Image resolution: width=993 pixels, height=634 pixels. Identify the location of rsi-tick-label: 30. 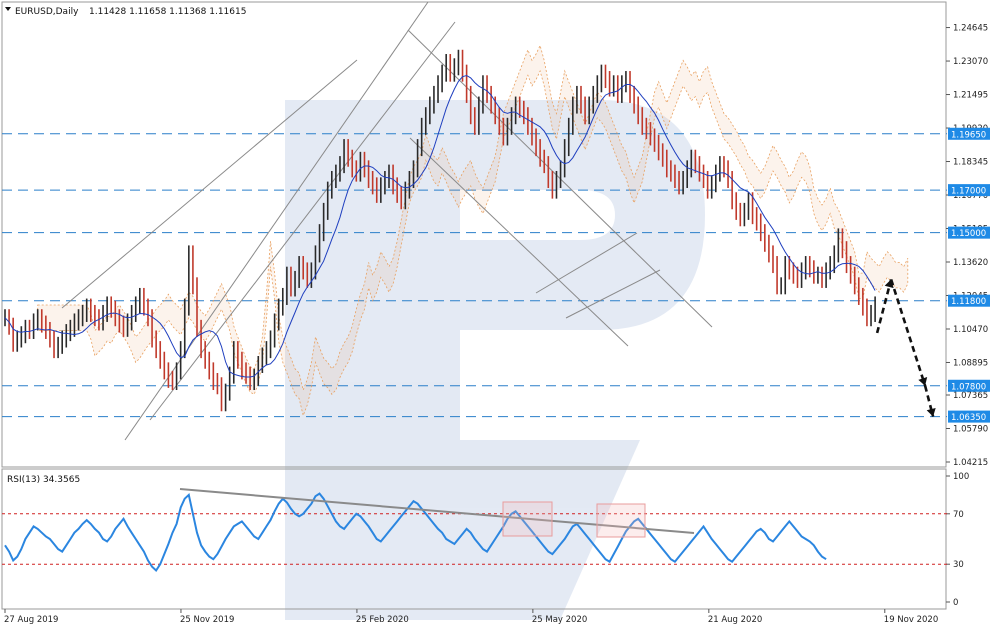
(958, 565).